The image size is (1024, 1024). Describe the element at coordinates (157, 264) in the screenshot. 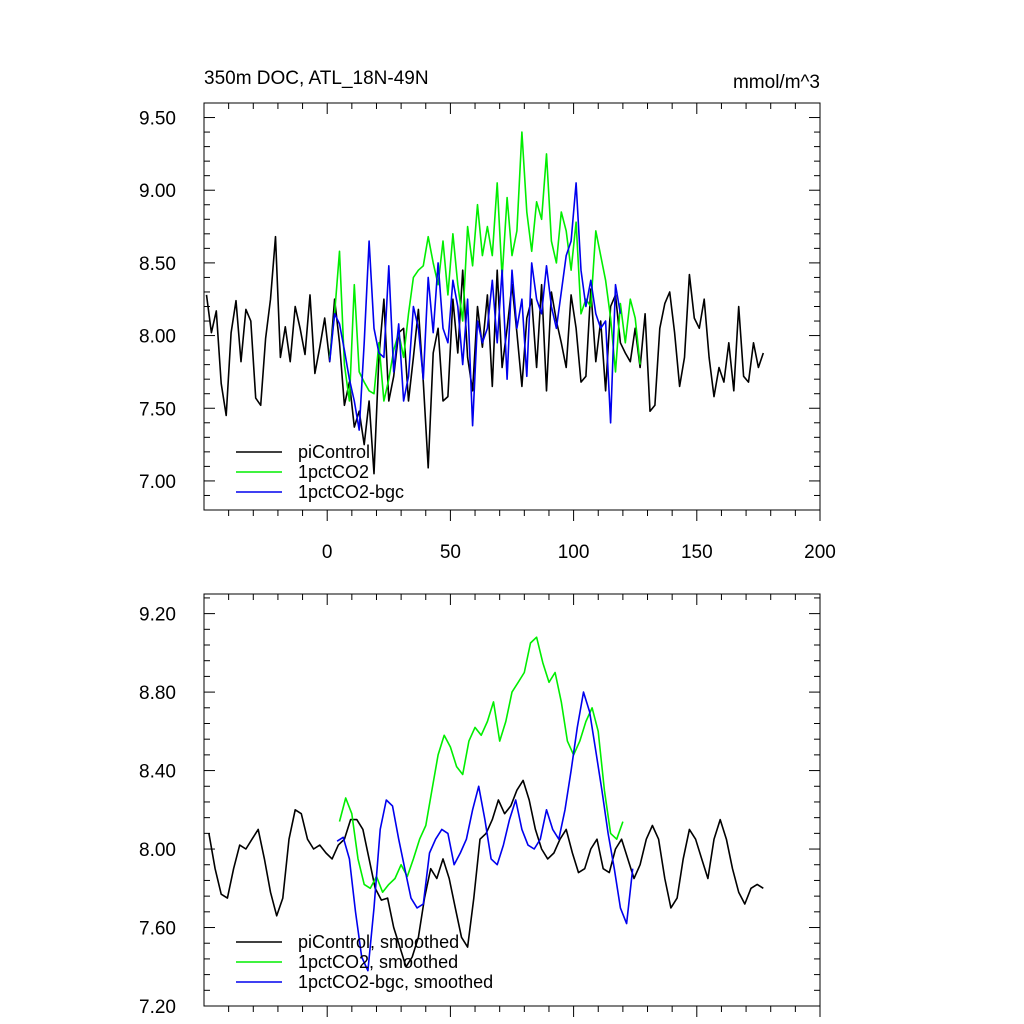

I see `y-tick-label: 8.50` at that location.